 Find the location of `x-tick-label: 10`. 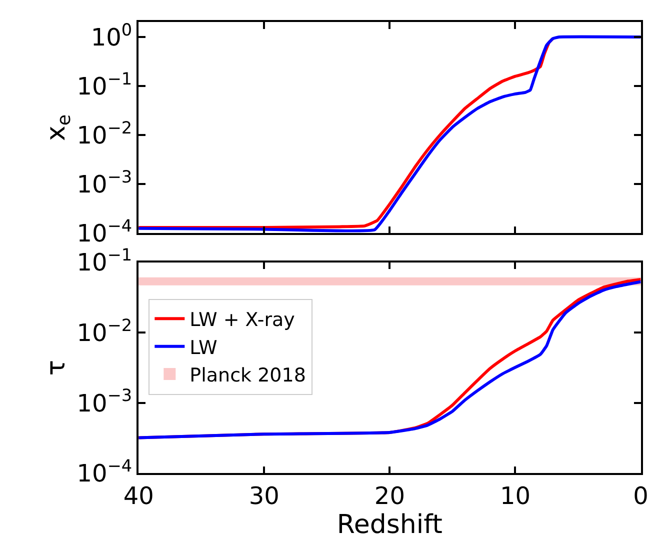

x-tick-label: 10 is located at coordinates (515, 496).